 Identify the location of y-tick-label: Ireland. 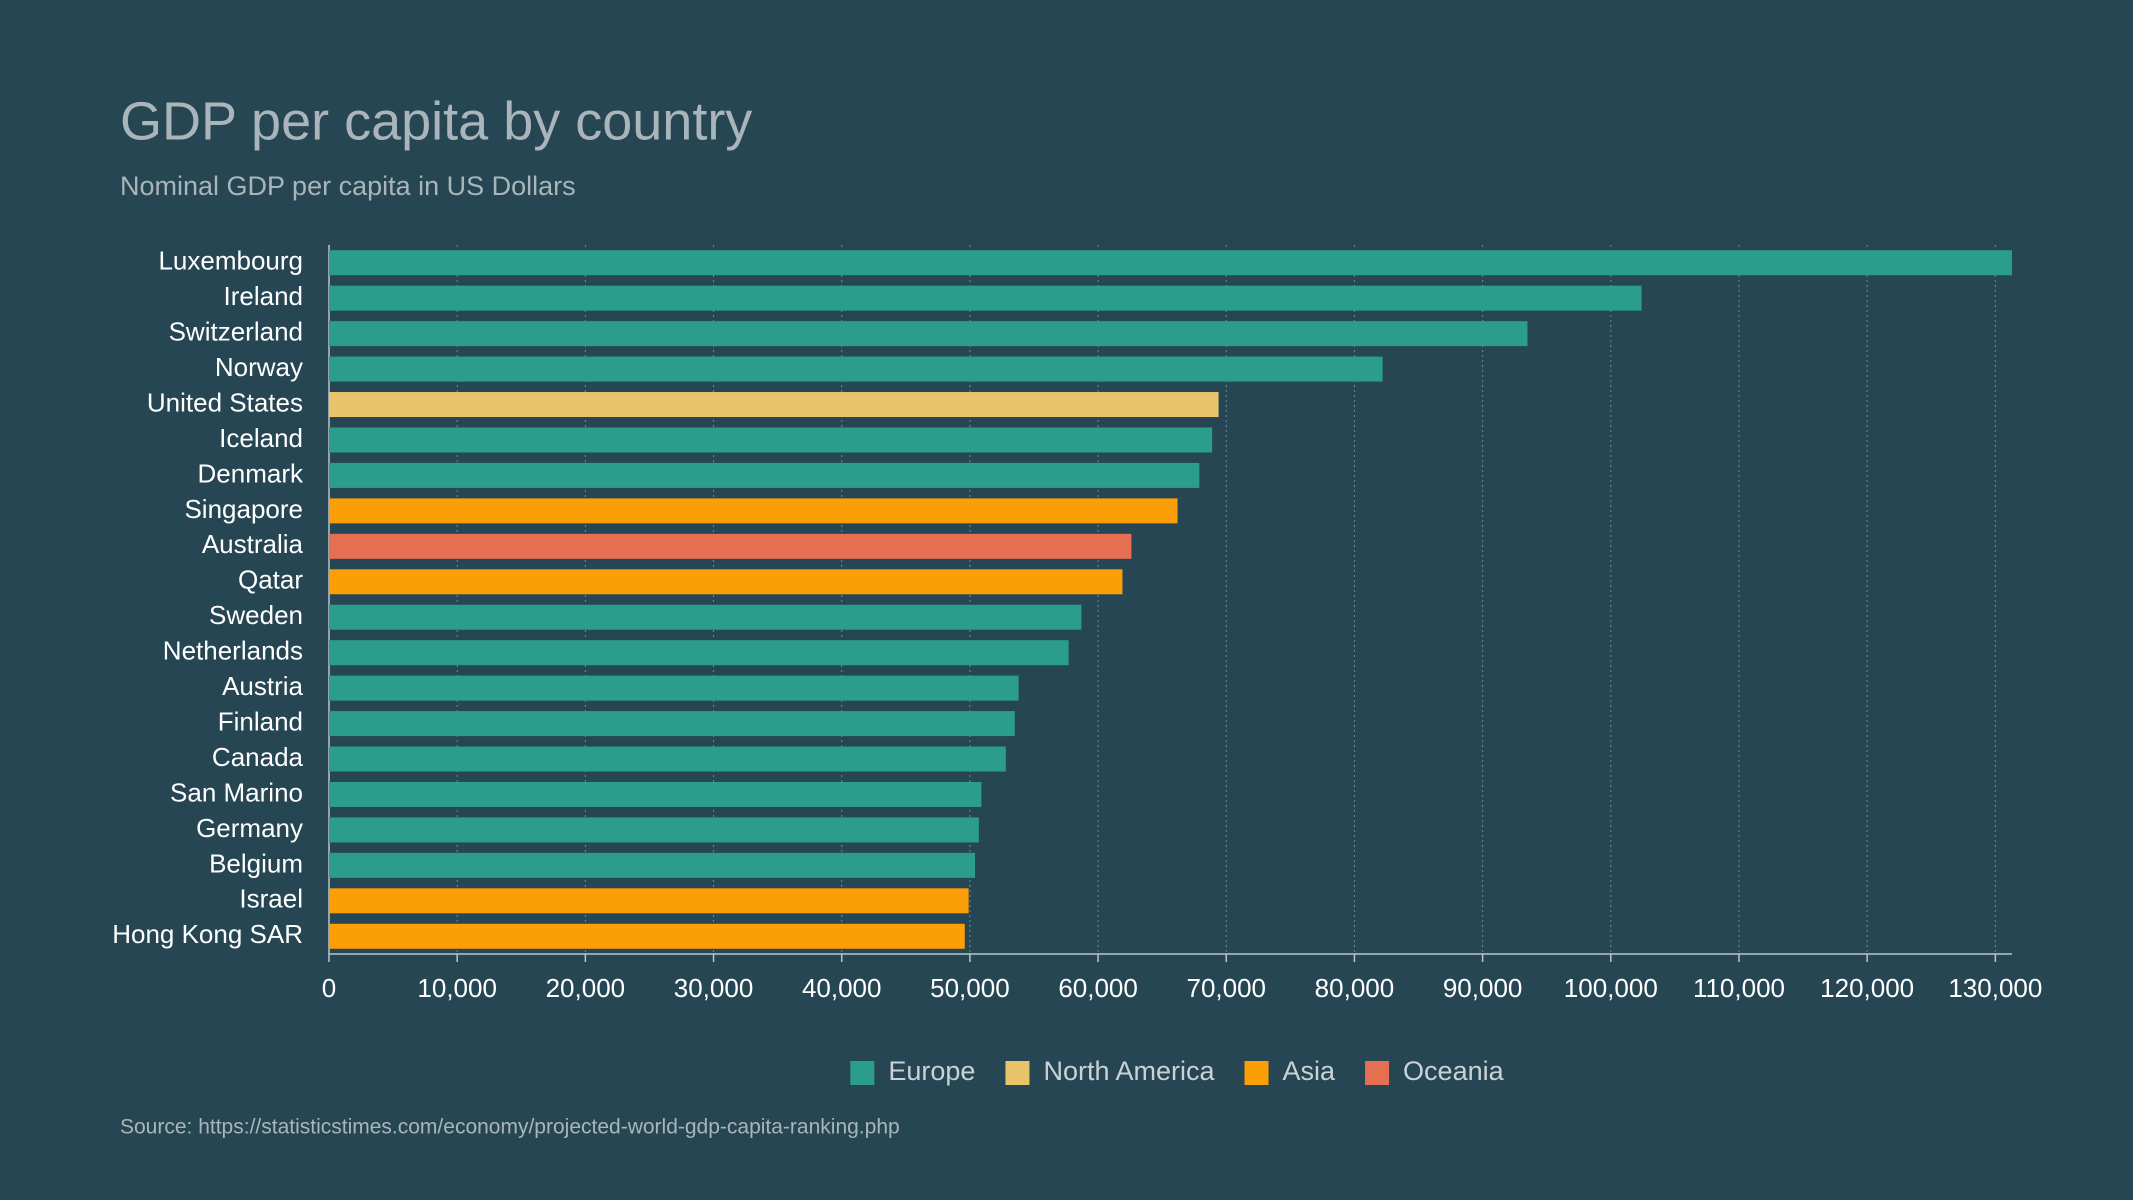
(264, 296).